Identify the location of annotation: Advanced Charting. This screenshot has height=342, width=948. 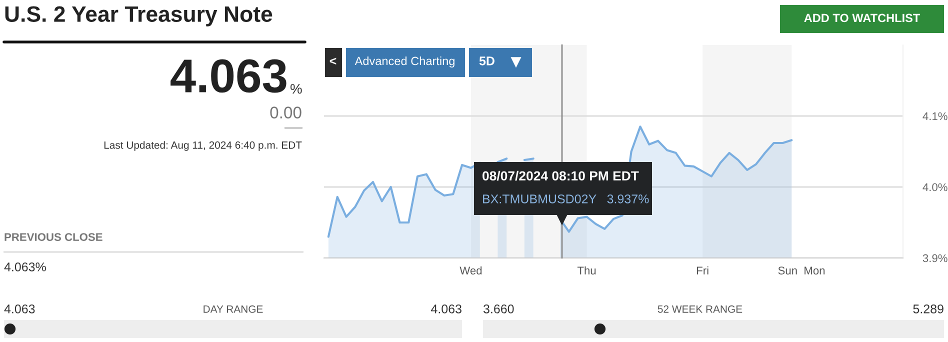
(404, 62).